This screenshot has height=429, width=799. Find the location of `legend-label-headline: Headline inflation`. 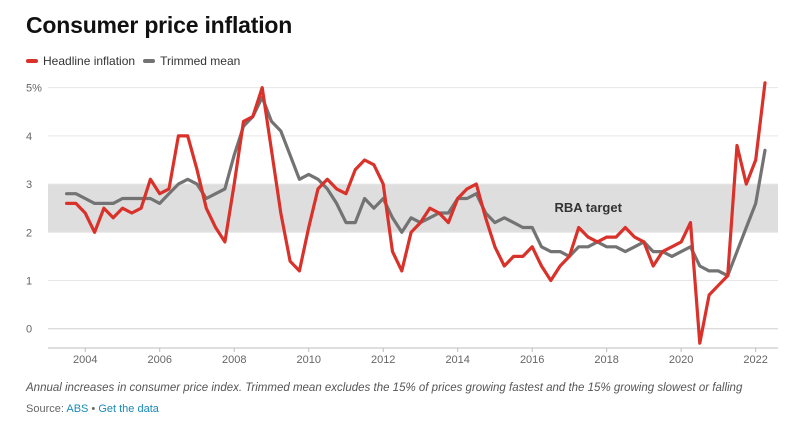

legend-label-headline: Headline inflation is located at coordinates (89, 61).